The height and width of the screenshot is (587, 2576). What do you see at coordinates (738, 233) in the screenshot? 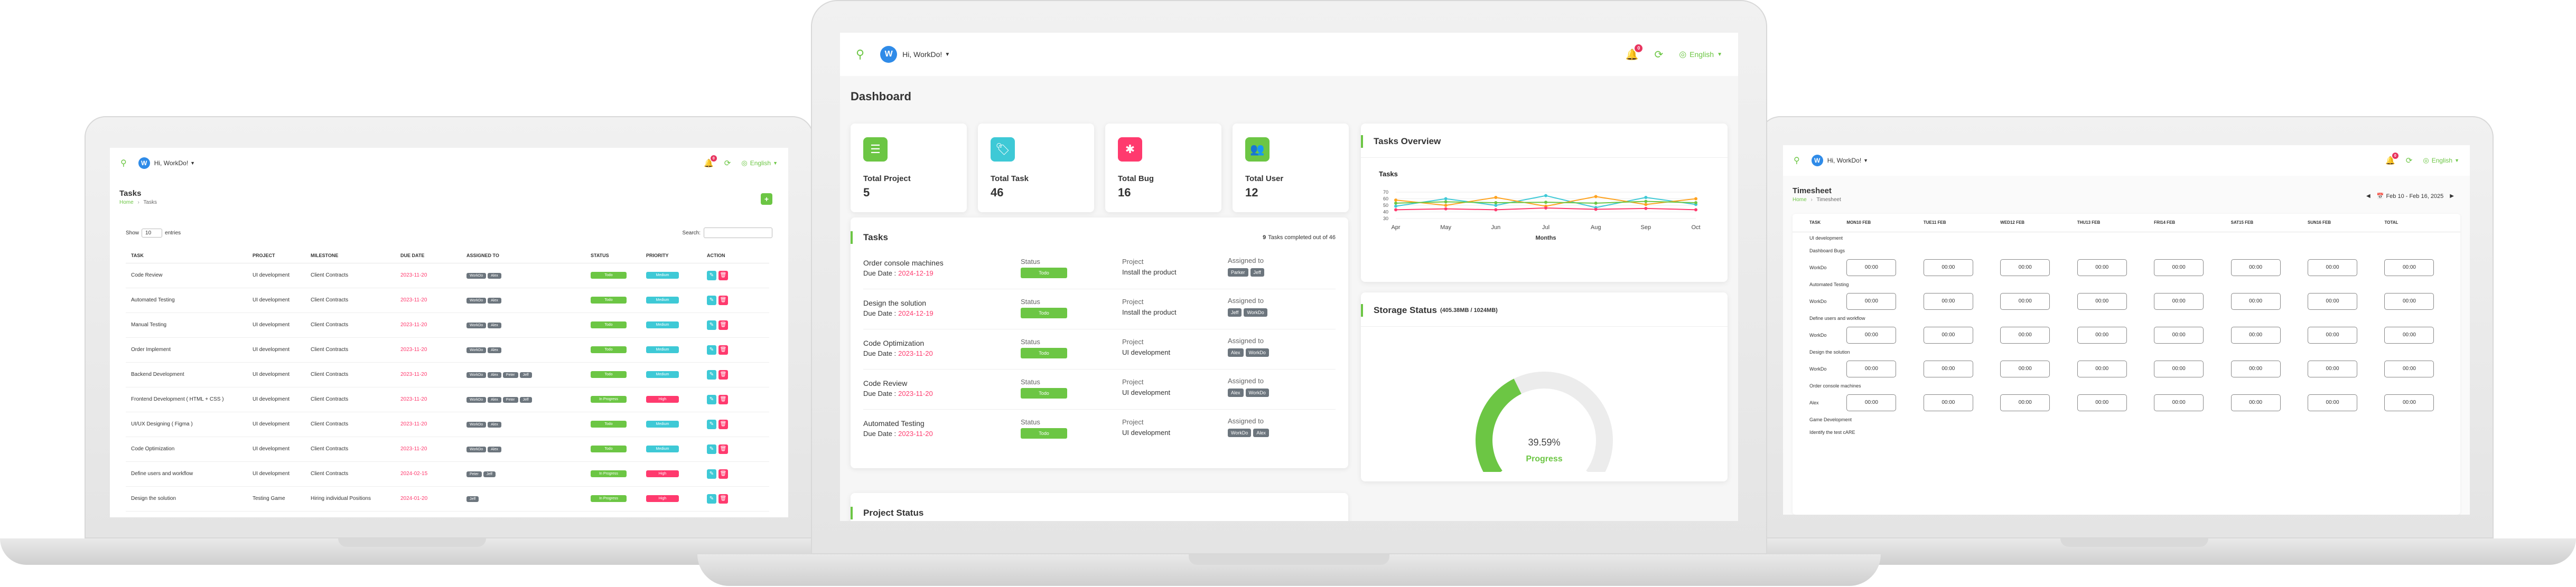
I see `table-search-input` at bounding box center [738, 233].